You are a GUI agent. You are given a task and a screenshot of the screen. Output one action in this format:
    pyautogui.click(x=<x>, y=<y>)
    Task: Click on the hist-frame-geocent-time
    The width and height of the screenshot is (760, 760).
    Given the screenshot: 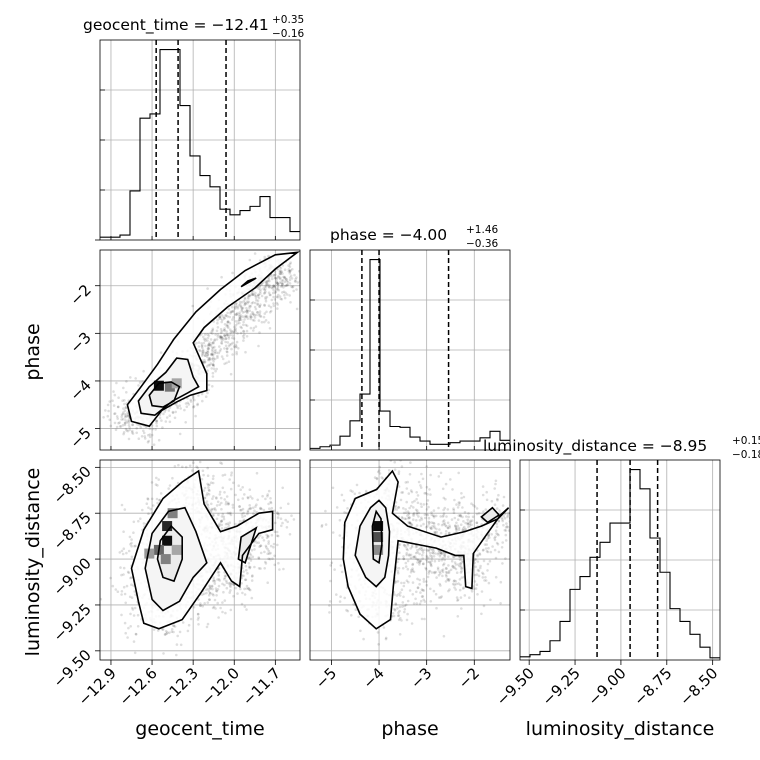 What is the action you would take?
    pyautogui.click(x=200, y=140)
    